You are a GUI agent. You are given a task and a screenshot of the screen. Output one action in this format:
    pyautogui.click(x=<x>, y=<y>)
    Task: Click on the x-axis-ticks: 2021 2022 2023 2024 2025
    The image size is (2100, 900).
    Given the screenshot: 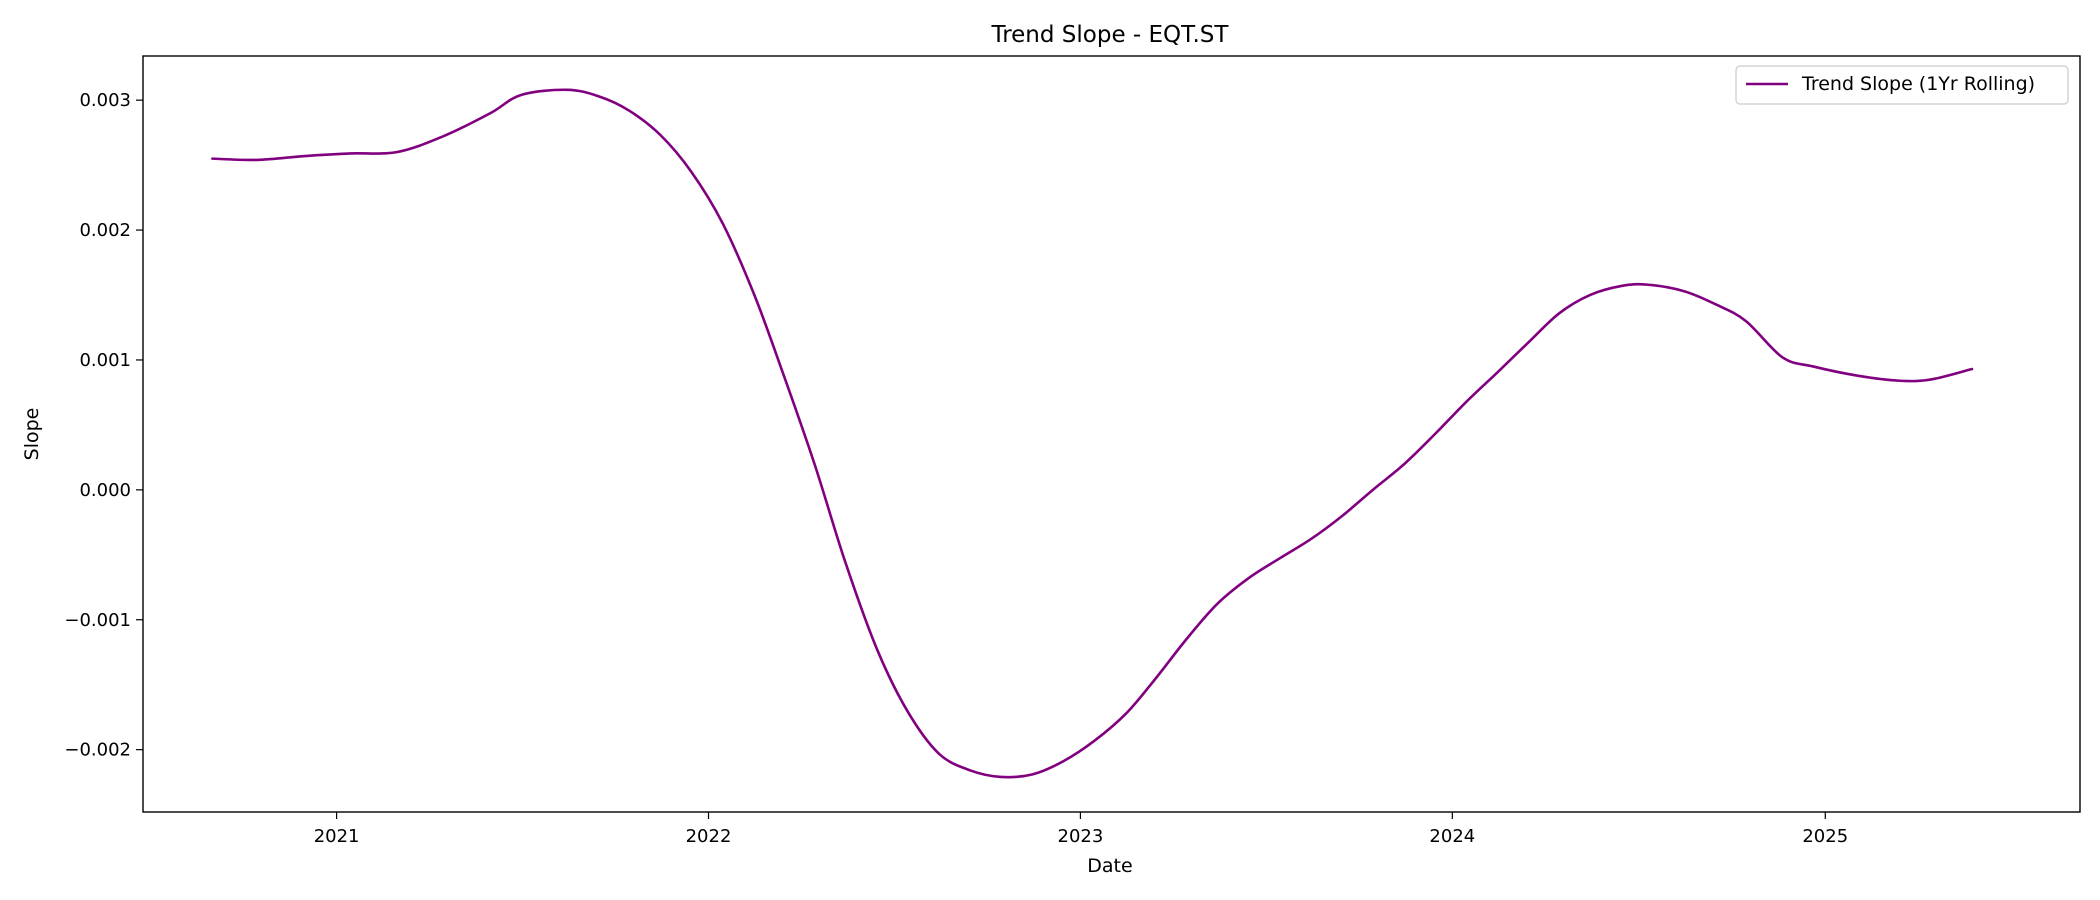 What is the action you would take?
    pyautogui.click(x=1081, y=829)
    